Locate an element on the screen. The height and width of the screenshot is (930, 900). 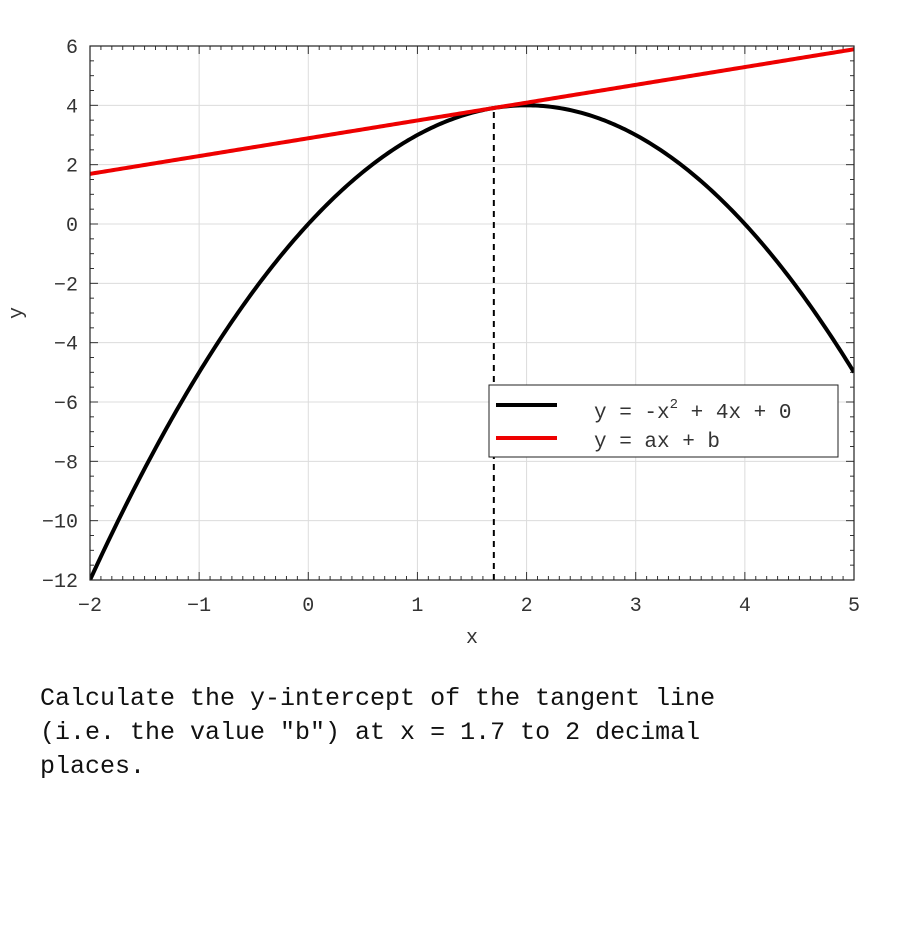
y-tick-label: −8 is located at coordinates (66, 463).